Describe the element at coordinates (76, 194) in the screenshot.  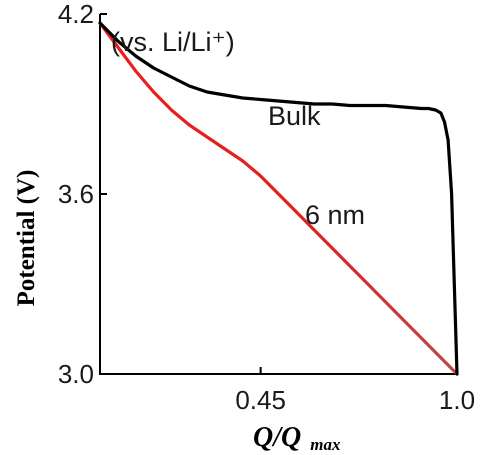
I see `y-tick-label: 3.6` at that location.